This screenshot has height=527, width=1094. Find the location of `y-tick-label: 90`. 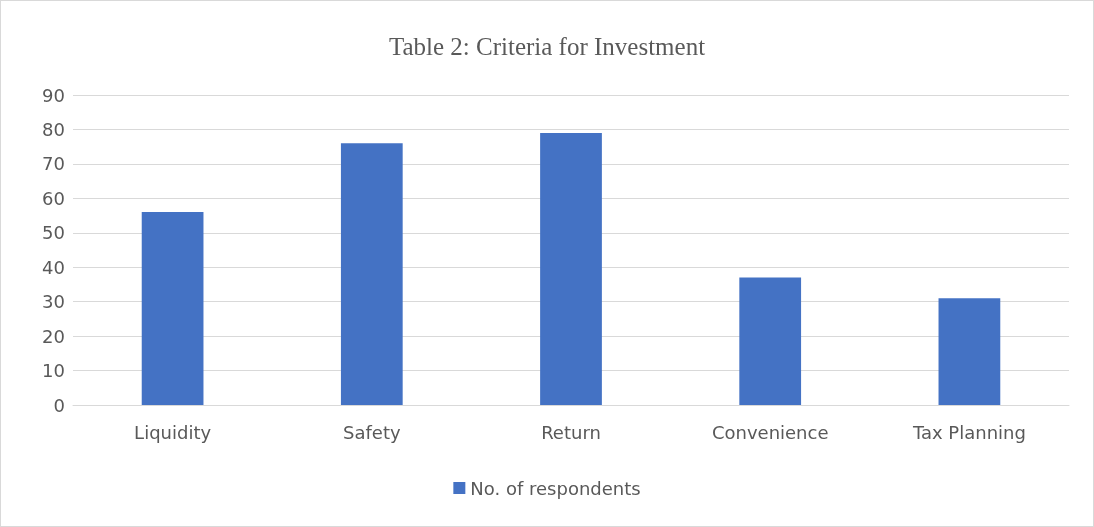

y-tick-label: 90 is located at coordinates (53, 95).